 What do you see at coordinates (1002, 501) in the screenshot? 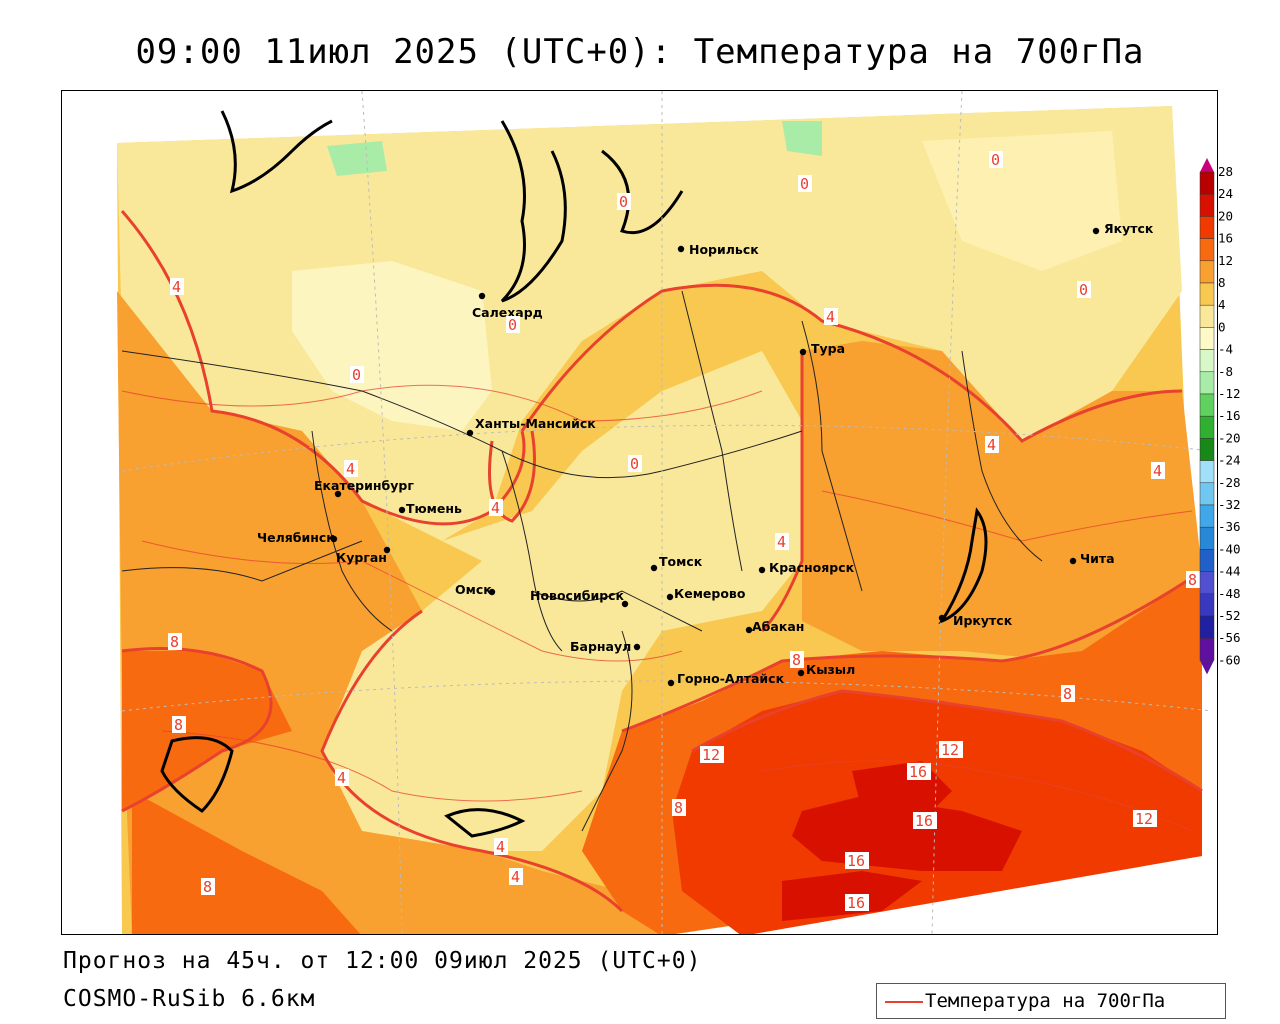
I see `region-east-orange` at bounding box center [1002, 501].